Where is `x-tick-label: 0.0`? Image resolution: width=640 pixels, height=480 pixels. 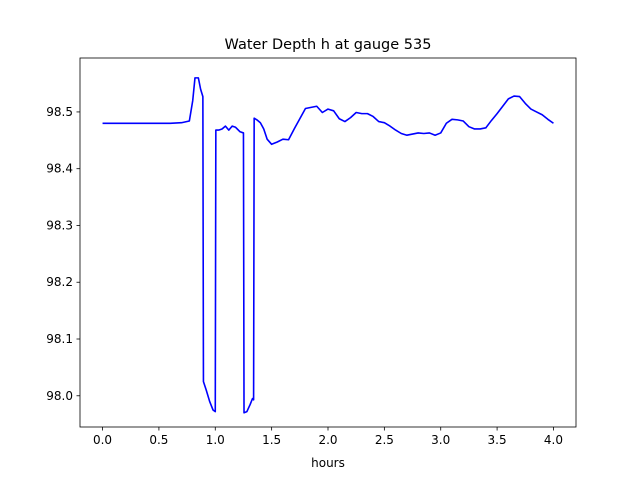
x-tick-label: 0.0 is located at coordinates (102, 440).